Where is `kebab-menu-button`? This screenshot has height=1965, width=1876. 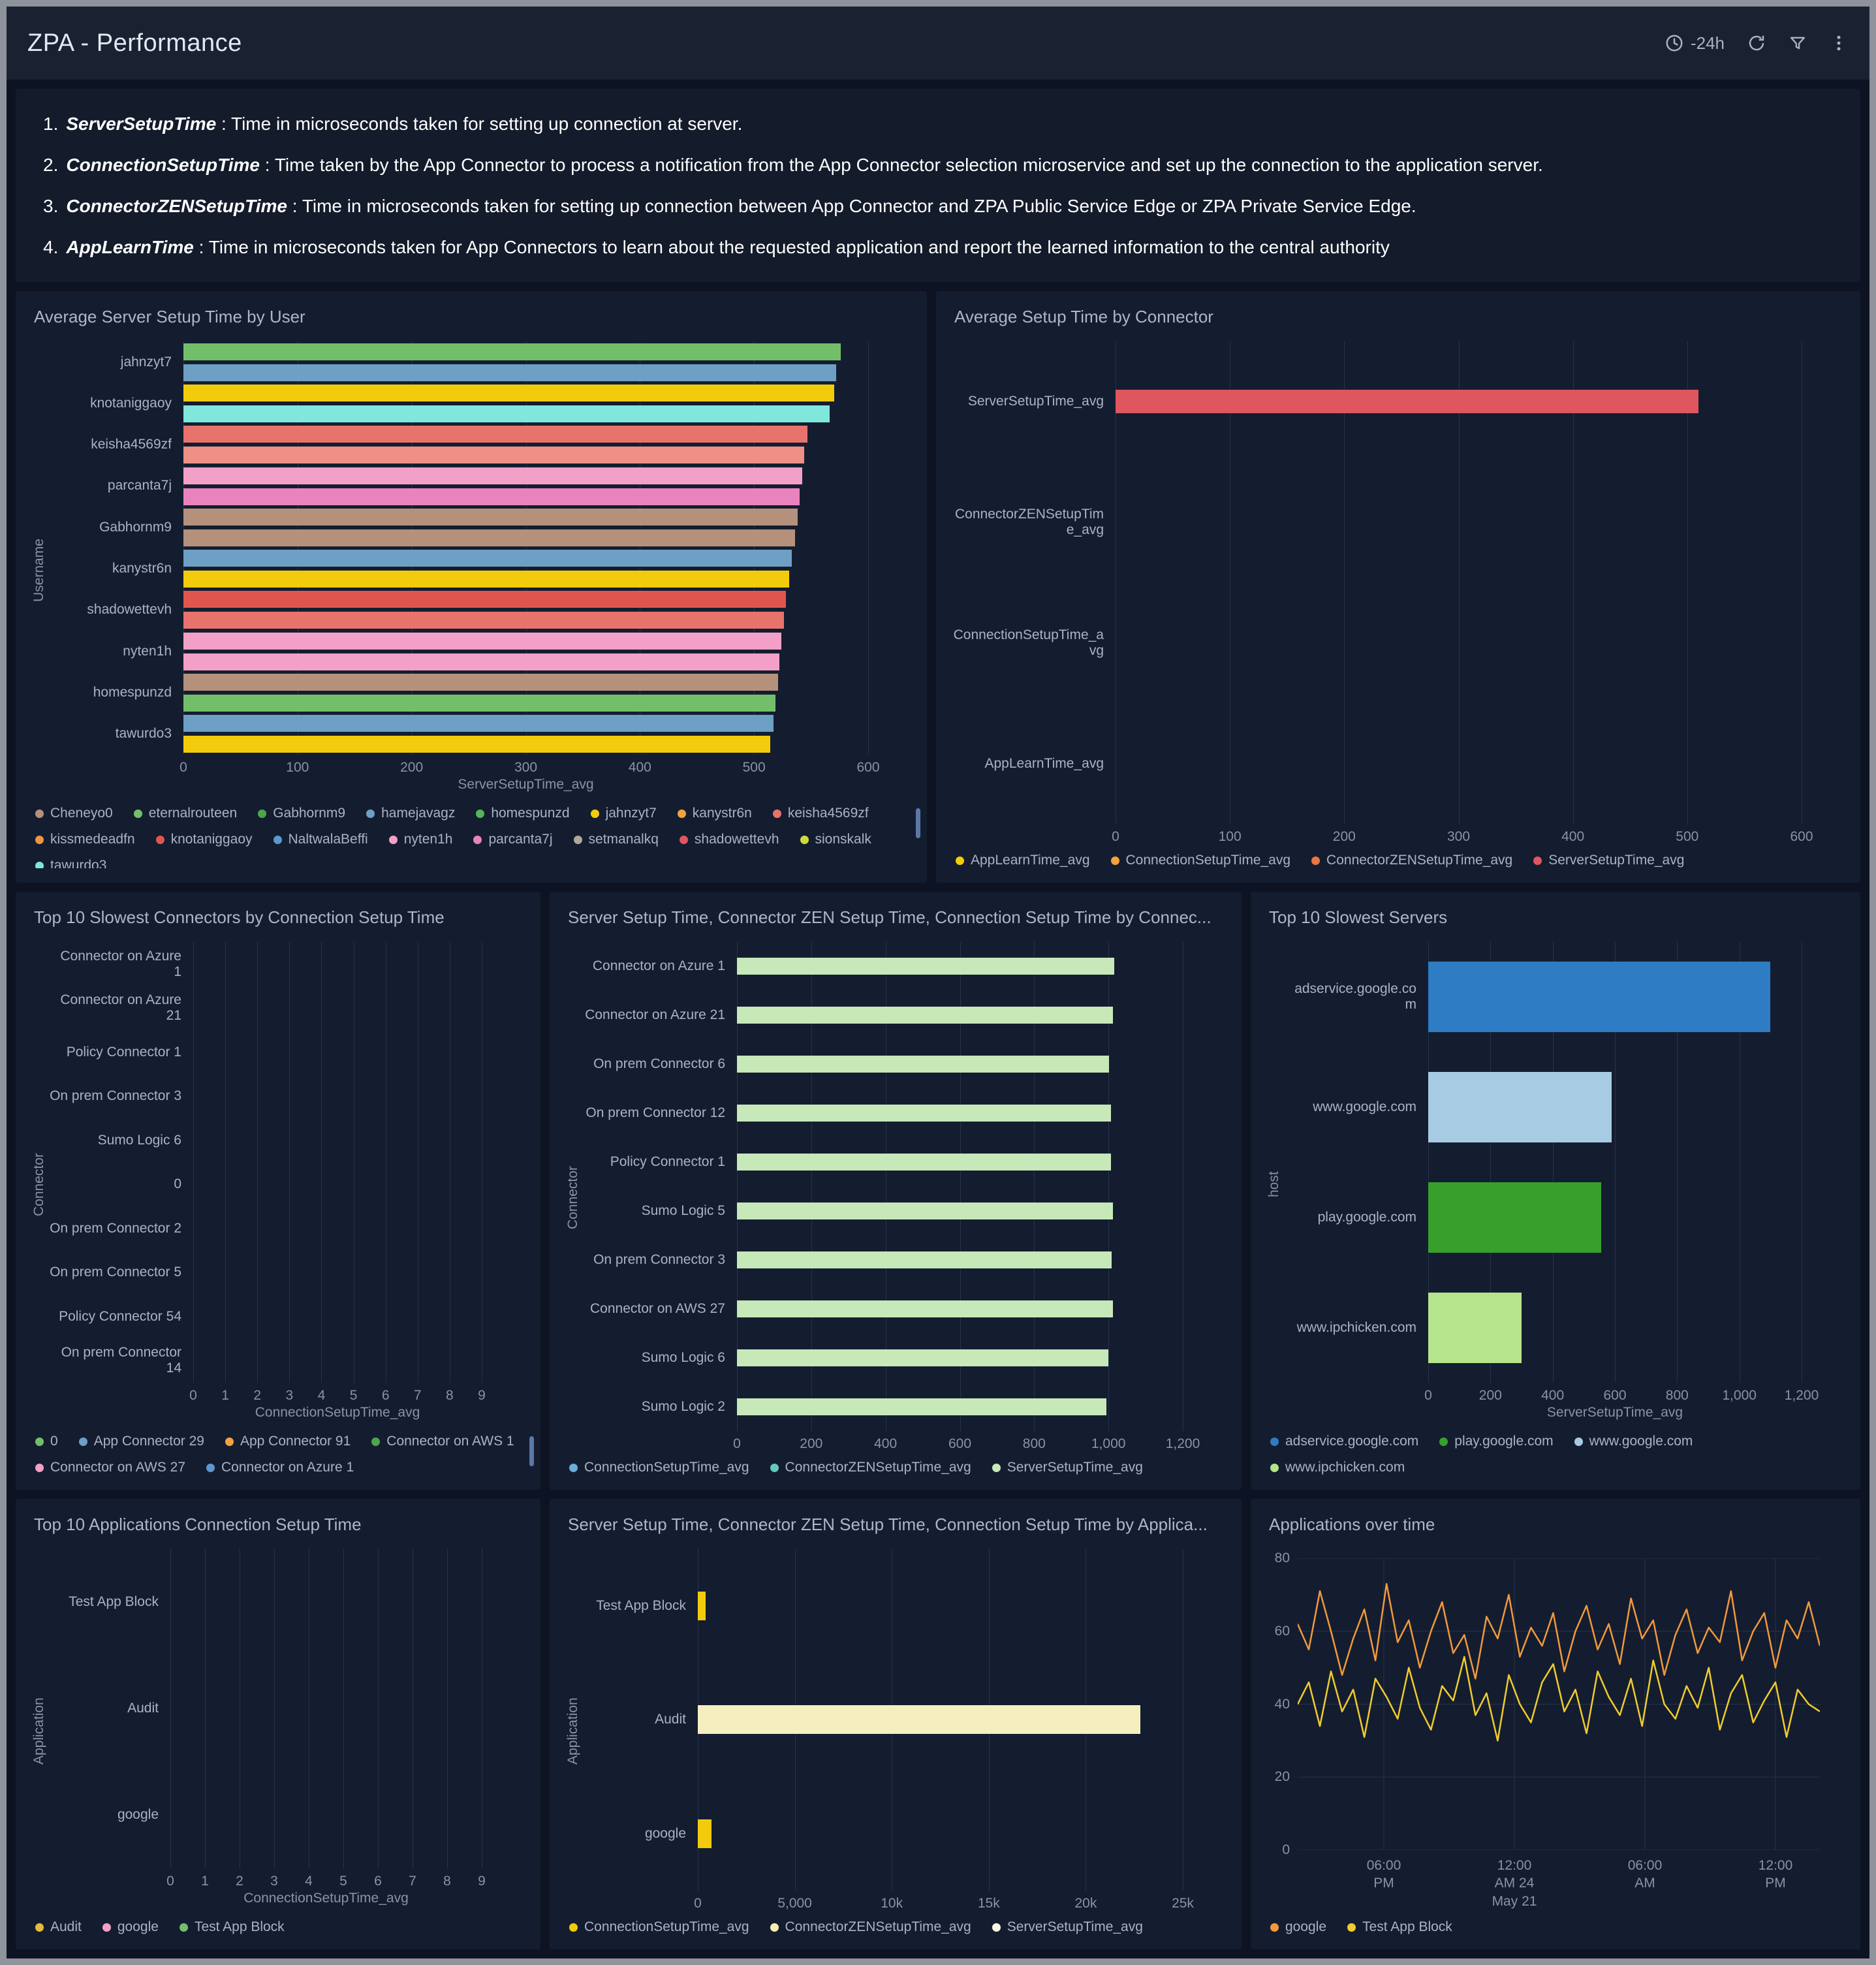
kebab-menu-button is located at coordinates (1839, 43).